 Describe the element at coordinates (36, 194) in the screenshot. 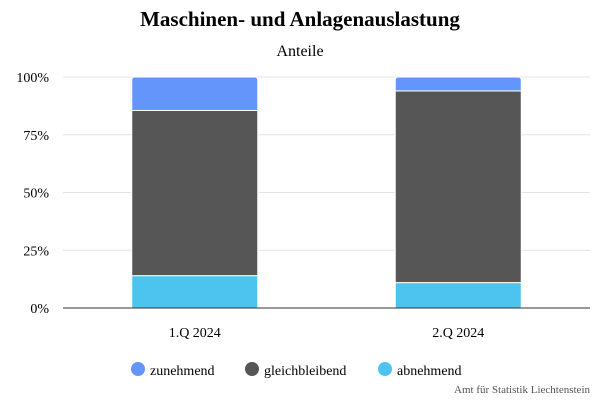

I see `y-tick-label: 50%` at that location.